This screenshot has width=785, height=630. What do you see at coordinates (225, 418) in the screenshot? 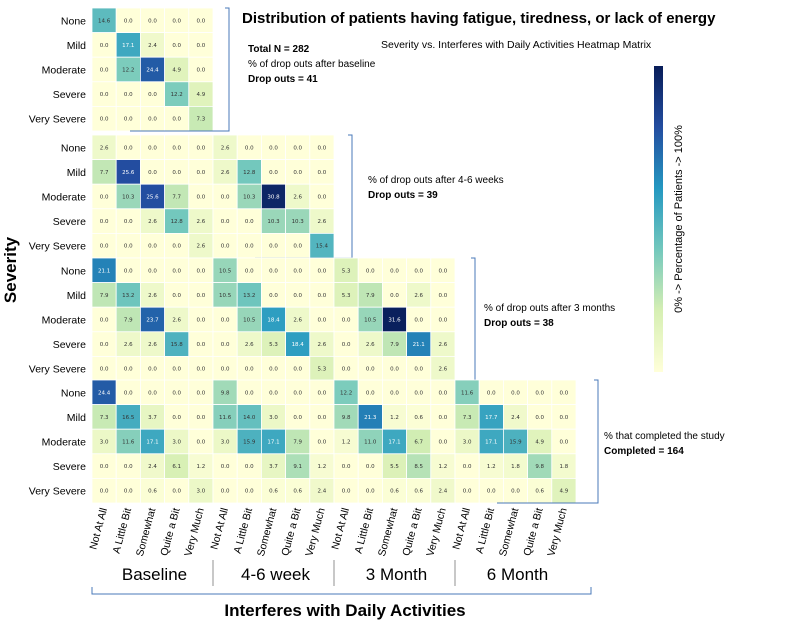
I see `cell-value-label: 11.6` at bounding box center [225, 418].